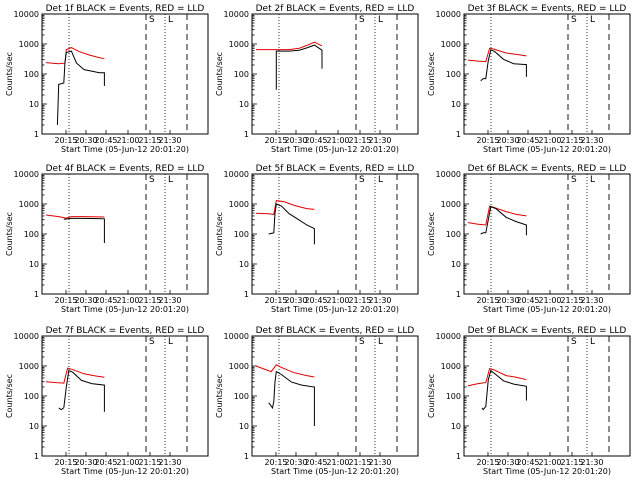 The height and width of the screenshot is (480, 640). I want to click on panel-title: Det 2f BLACK = Events, RED = LLD, so click(335, 9).